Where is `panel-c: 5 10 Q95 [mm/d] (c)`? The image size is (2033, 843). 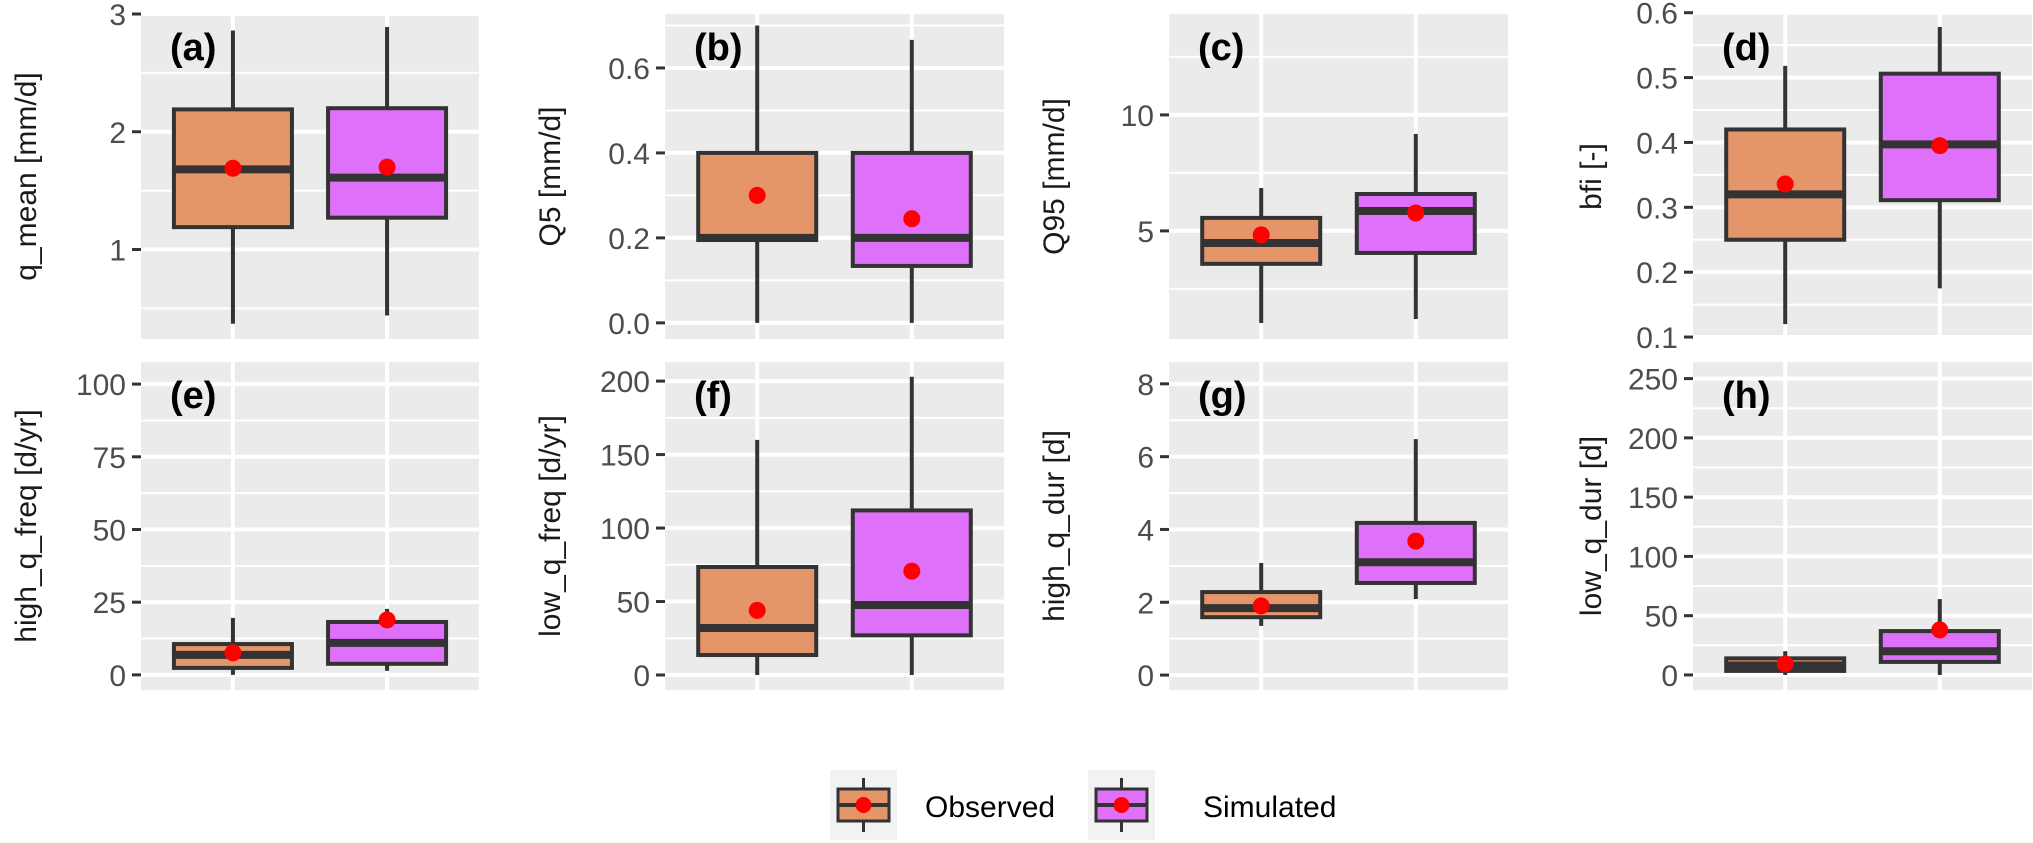 panel-c: 5 10 Q95 [mm/d] (c) is located at coordinates (1273, 176).